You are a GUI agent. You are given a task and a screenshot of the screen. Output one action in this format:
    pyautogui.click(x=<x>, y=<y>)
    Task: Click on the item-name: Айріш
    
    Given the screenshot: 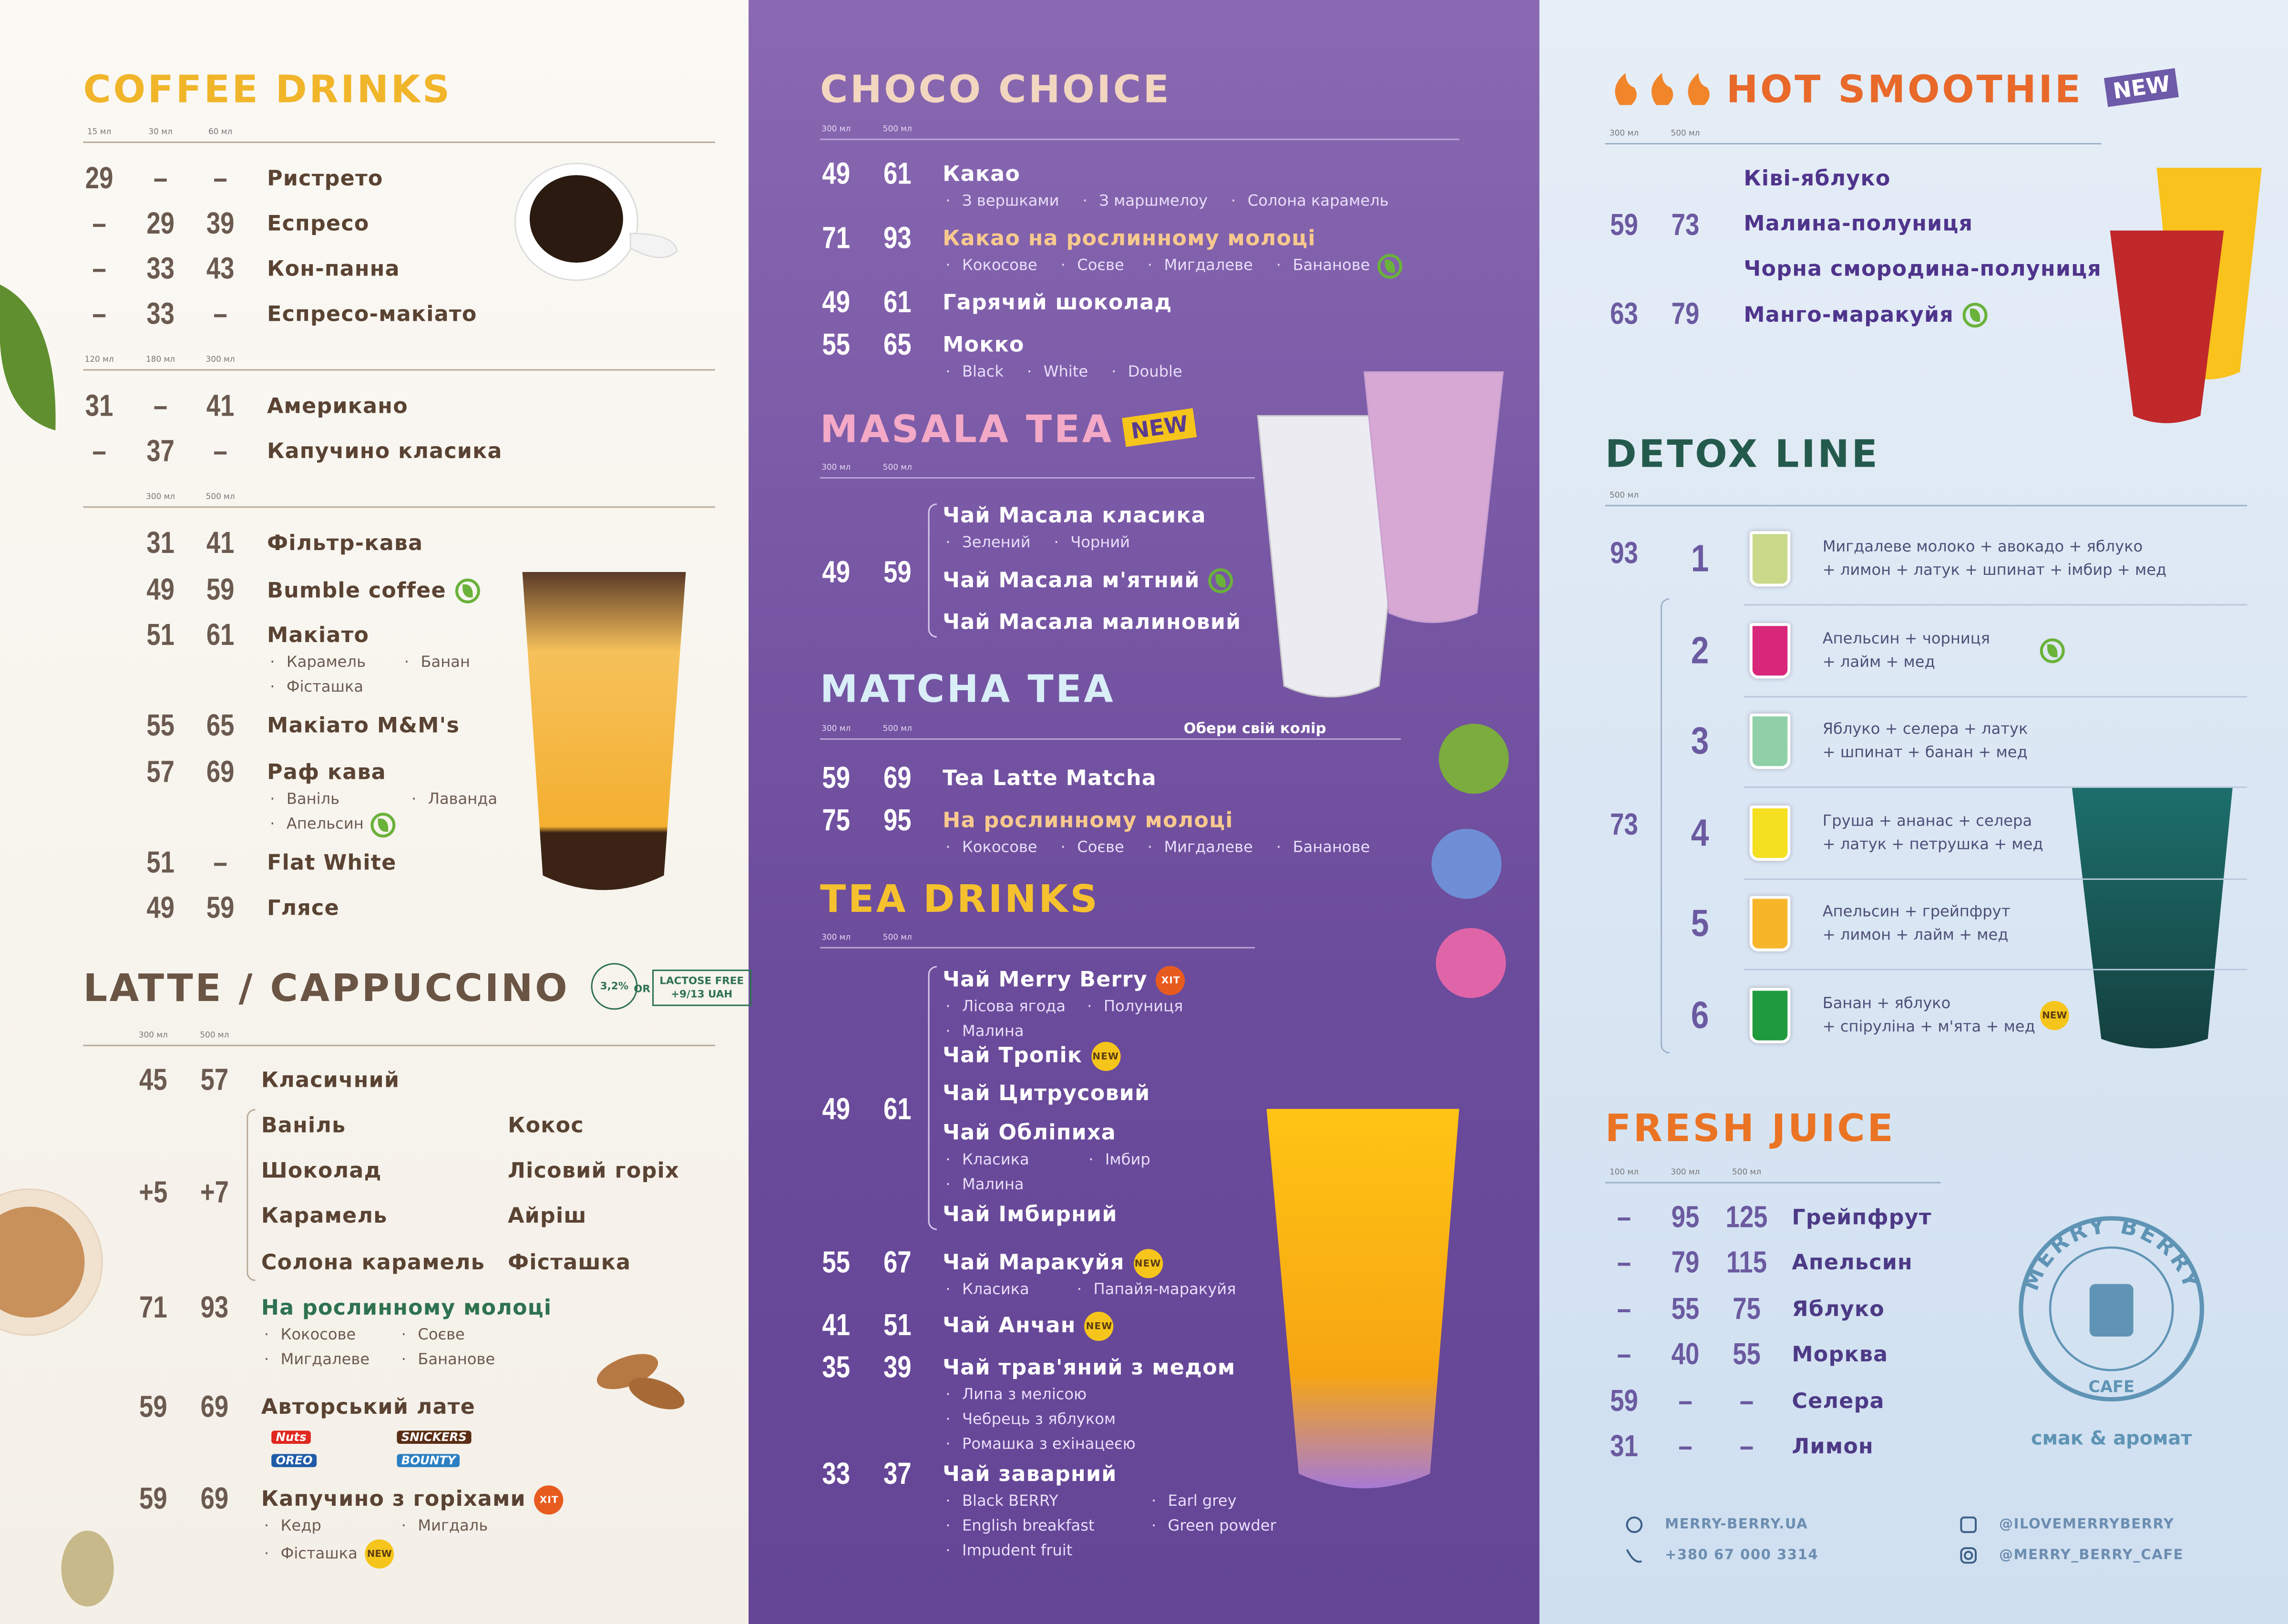 What is the action you would take?
    pyautogui.click(x=547, y=1217)
    